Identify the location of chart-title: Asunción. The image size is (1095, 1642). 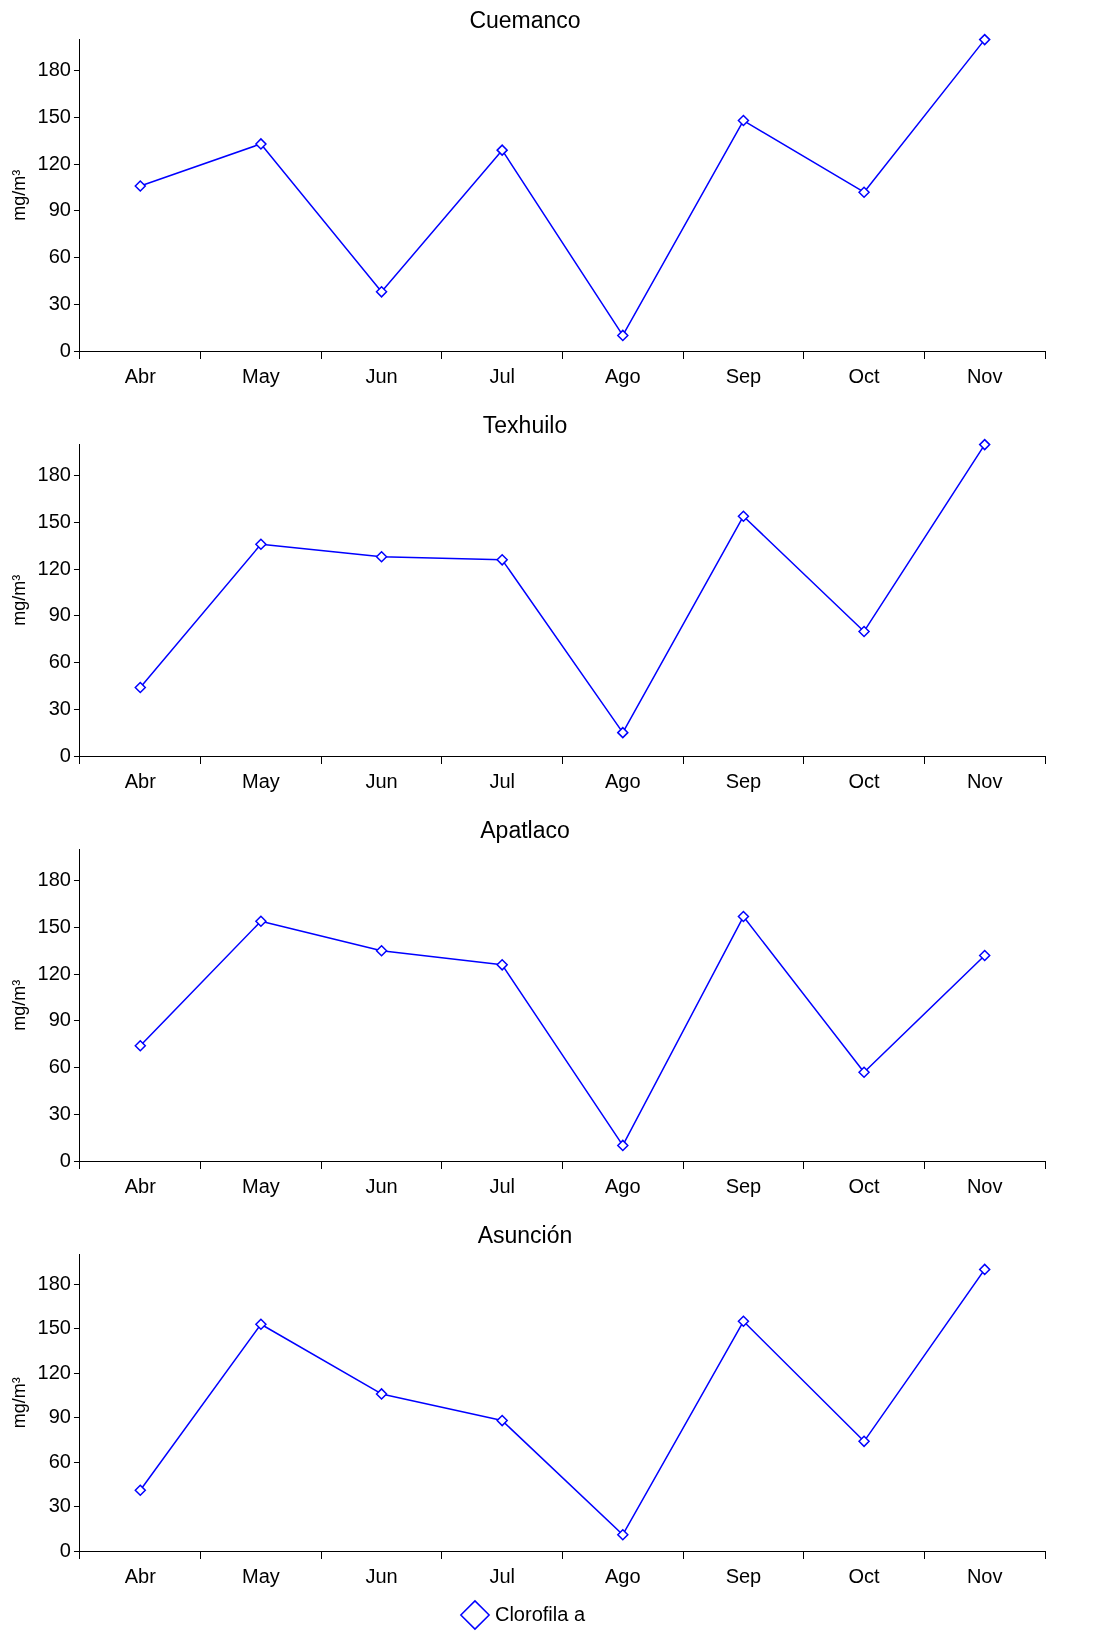
(525, 1235).